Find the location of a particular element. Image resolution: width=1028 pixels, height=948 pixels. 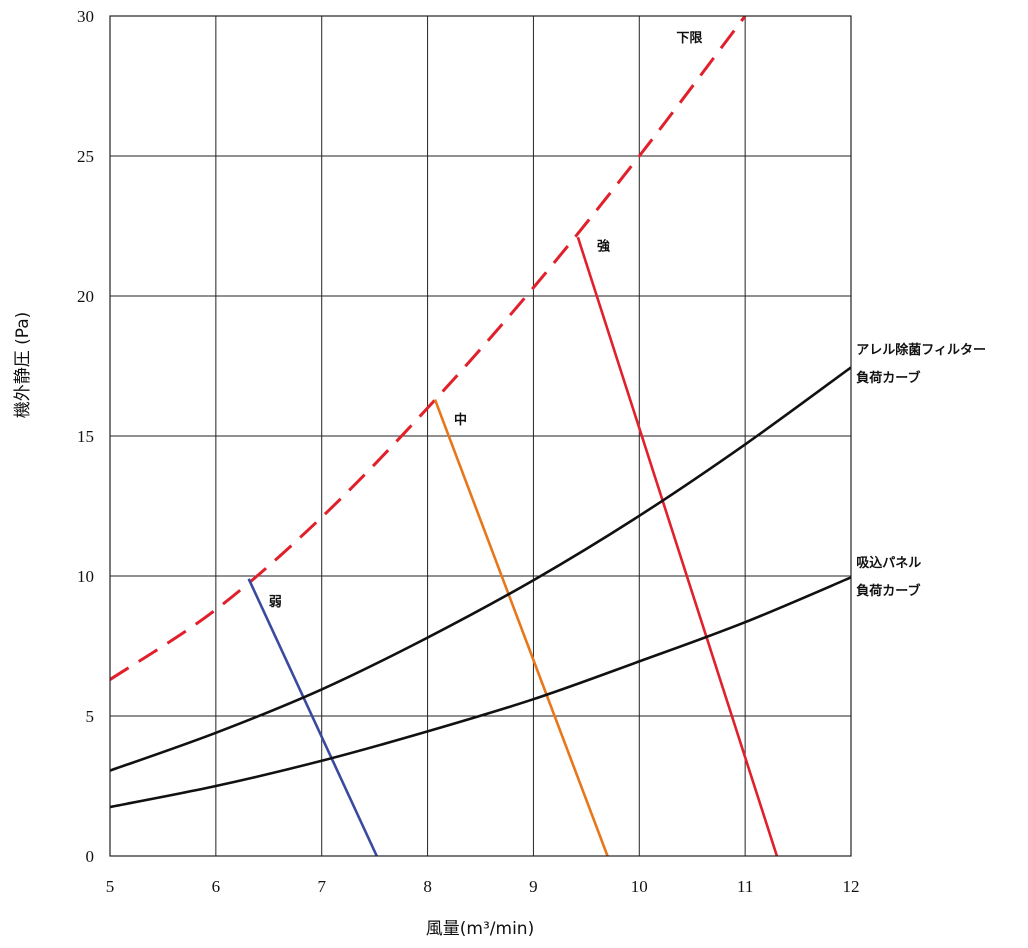

series-label-3: 弱 is located at coordinates (275, 602).